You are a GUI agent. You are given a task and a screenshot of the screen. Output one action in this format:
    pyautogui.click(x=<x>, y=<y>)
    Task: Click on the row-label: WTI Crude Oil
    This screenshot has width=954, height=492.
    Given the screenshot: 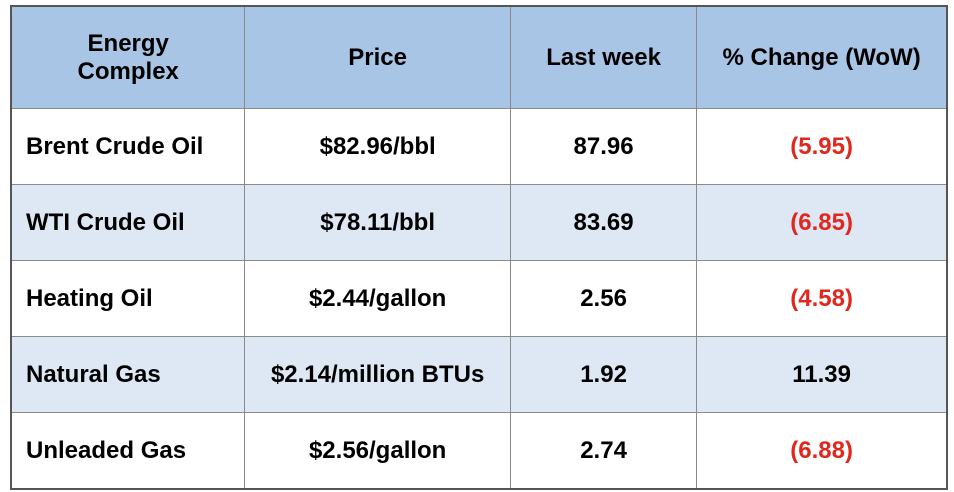 What is the action you would take?
    pyautogui.click(x=128, y=222)
    